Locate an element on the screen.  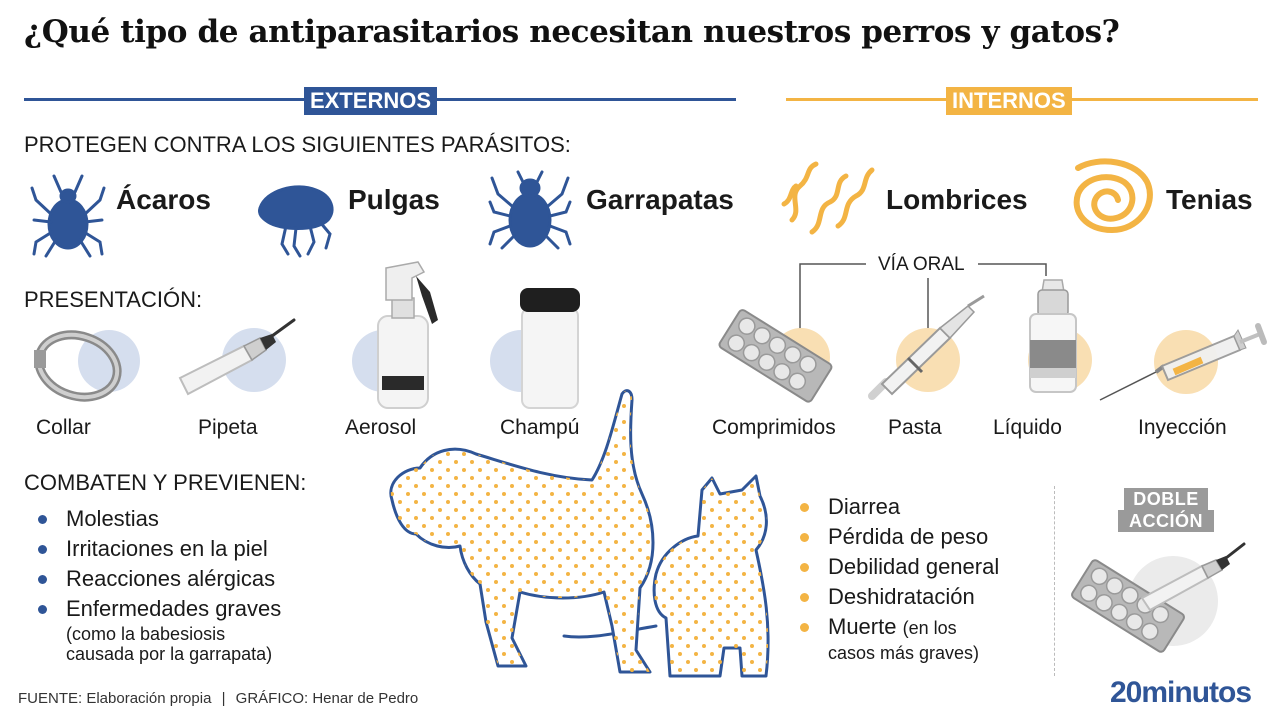
dashed-separator is located at coordinates (1054, 581).